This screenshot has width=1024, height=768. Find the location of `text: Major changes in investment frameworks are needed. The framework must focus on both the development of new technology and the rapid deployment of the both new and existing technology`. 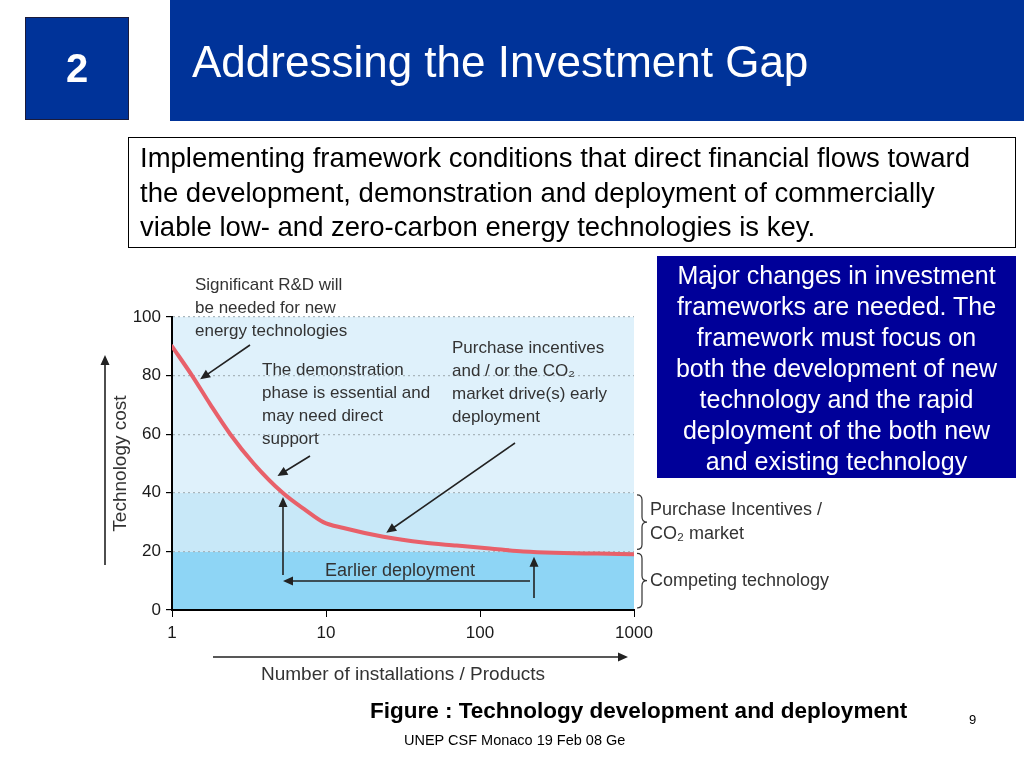

text: Major changes in investment frameworks are needed. The framework must focus on both the development of new technology and the rapid deployment of the both new and existing technology is located at coordinates (836, 367).